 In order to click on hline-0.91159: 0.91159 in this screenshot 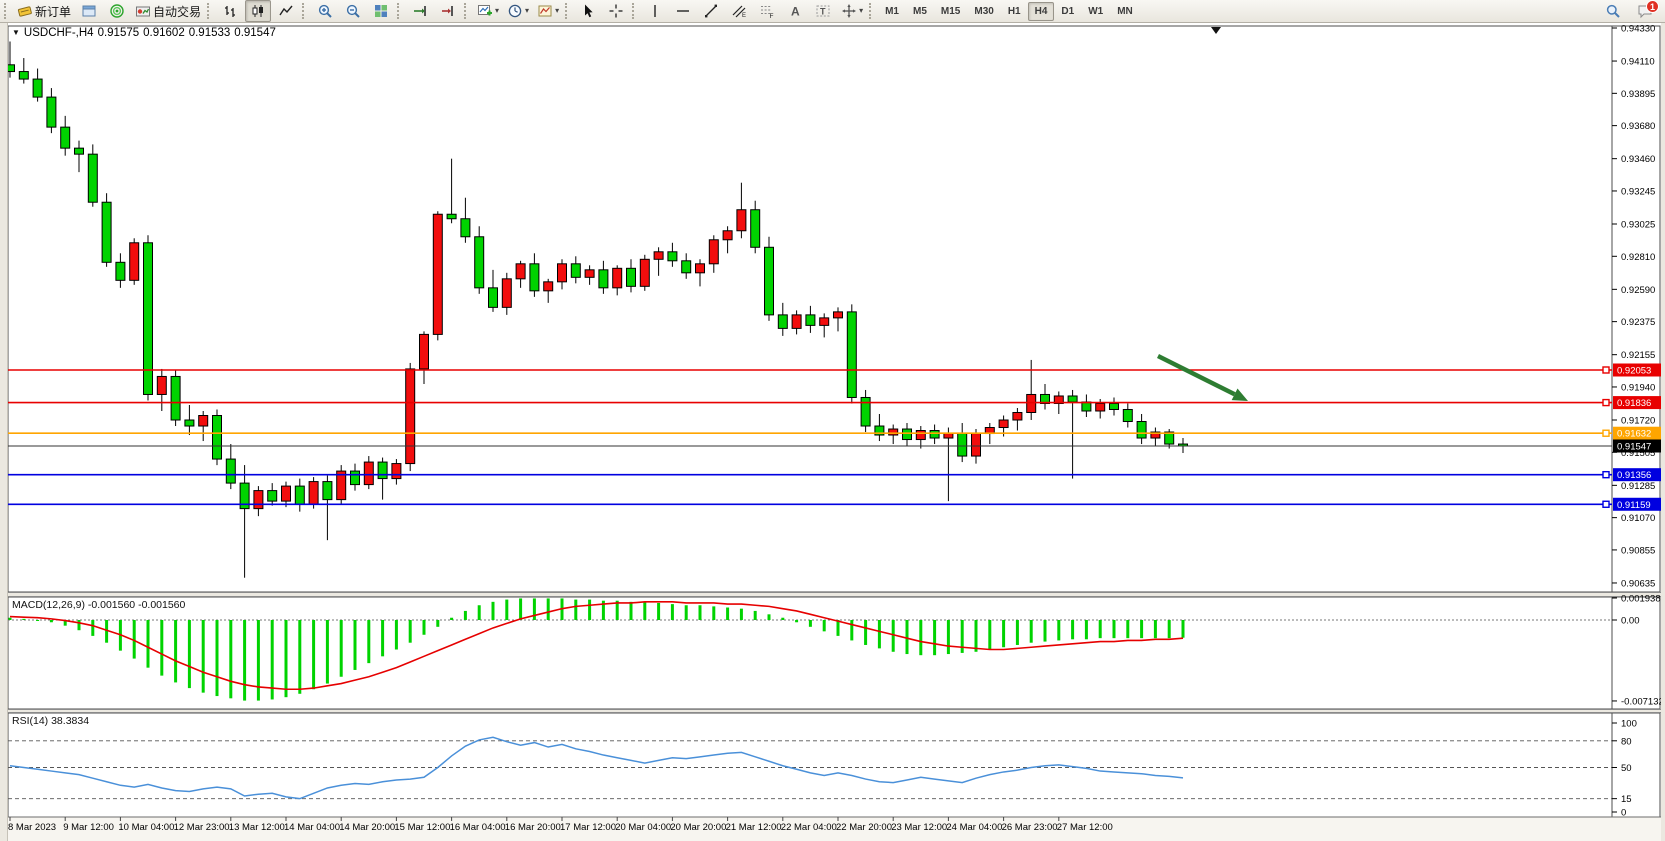, I will do `click(834, 504)`.